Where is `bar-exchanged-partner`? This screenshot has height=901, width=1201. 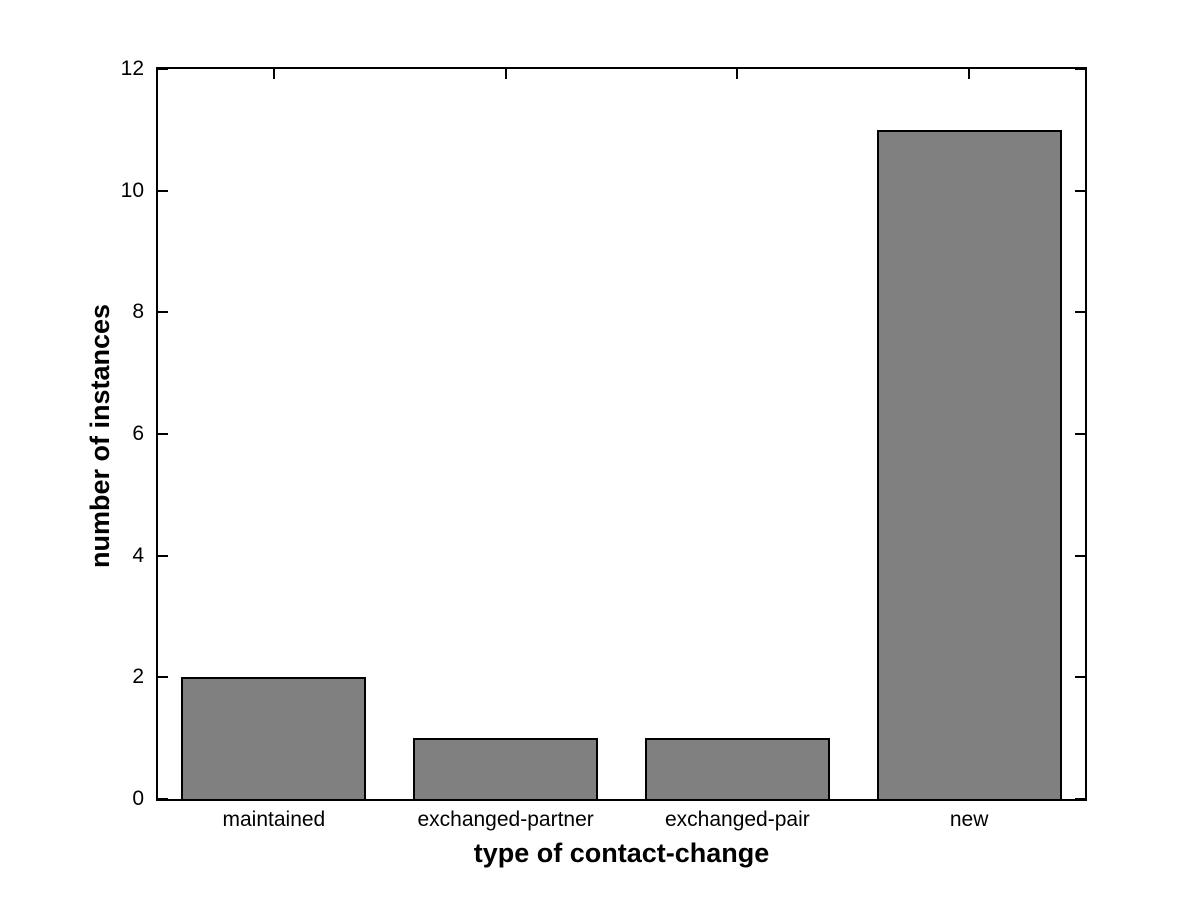
bar-exchanged-partner is located at coordinates (505, 768).